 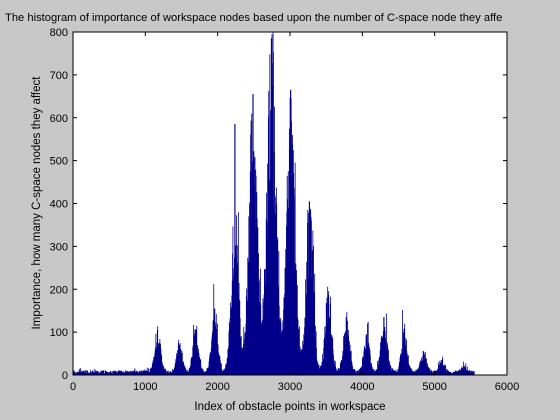 What do you see at coordinates (290, 387) in the screenshot?
I see `x-tick-label: 3000` at bounding box center [290, 387].